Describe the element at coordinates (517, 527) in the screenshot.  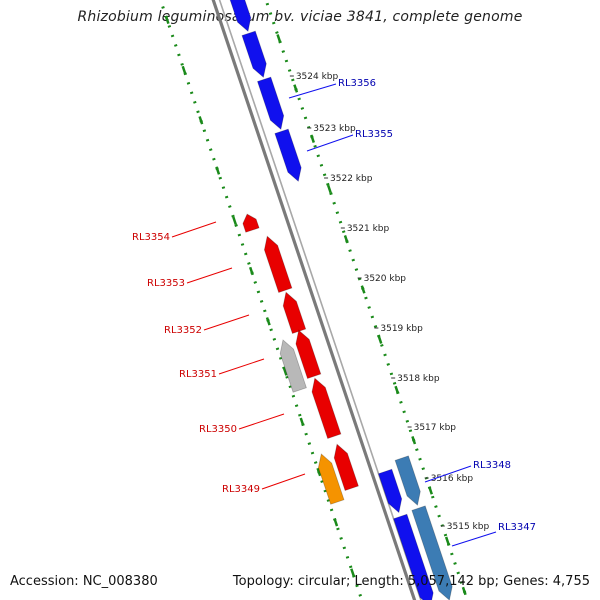
I see `forward-gene-label: RL3347` at that location.